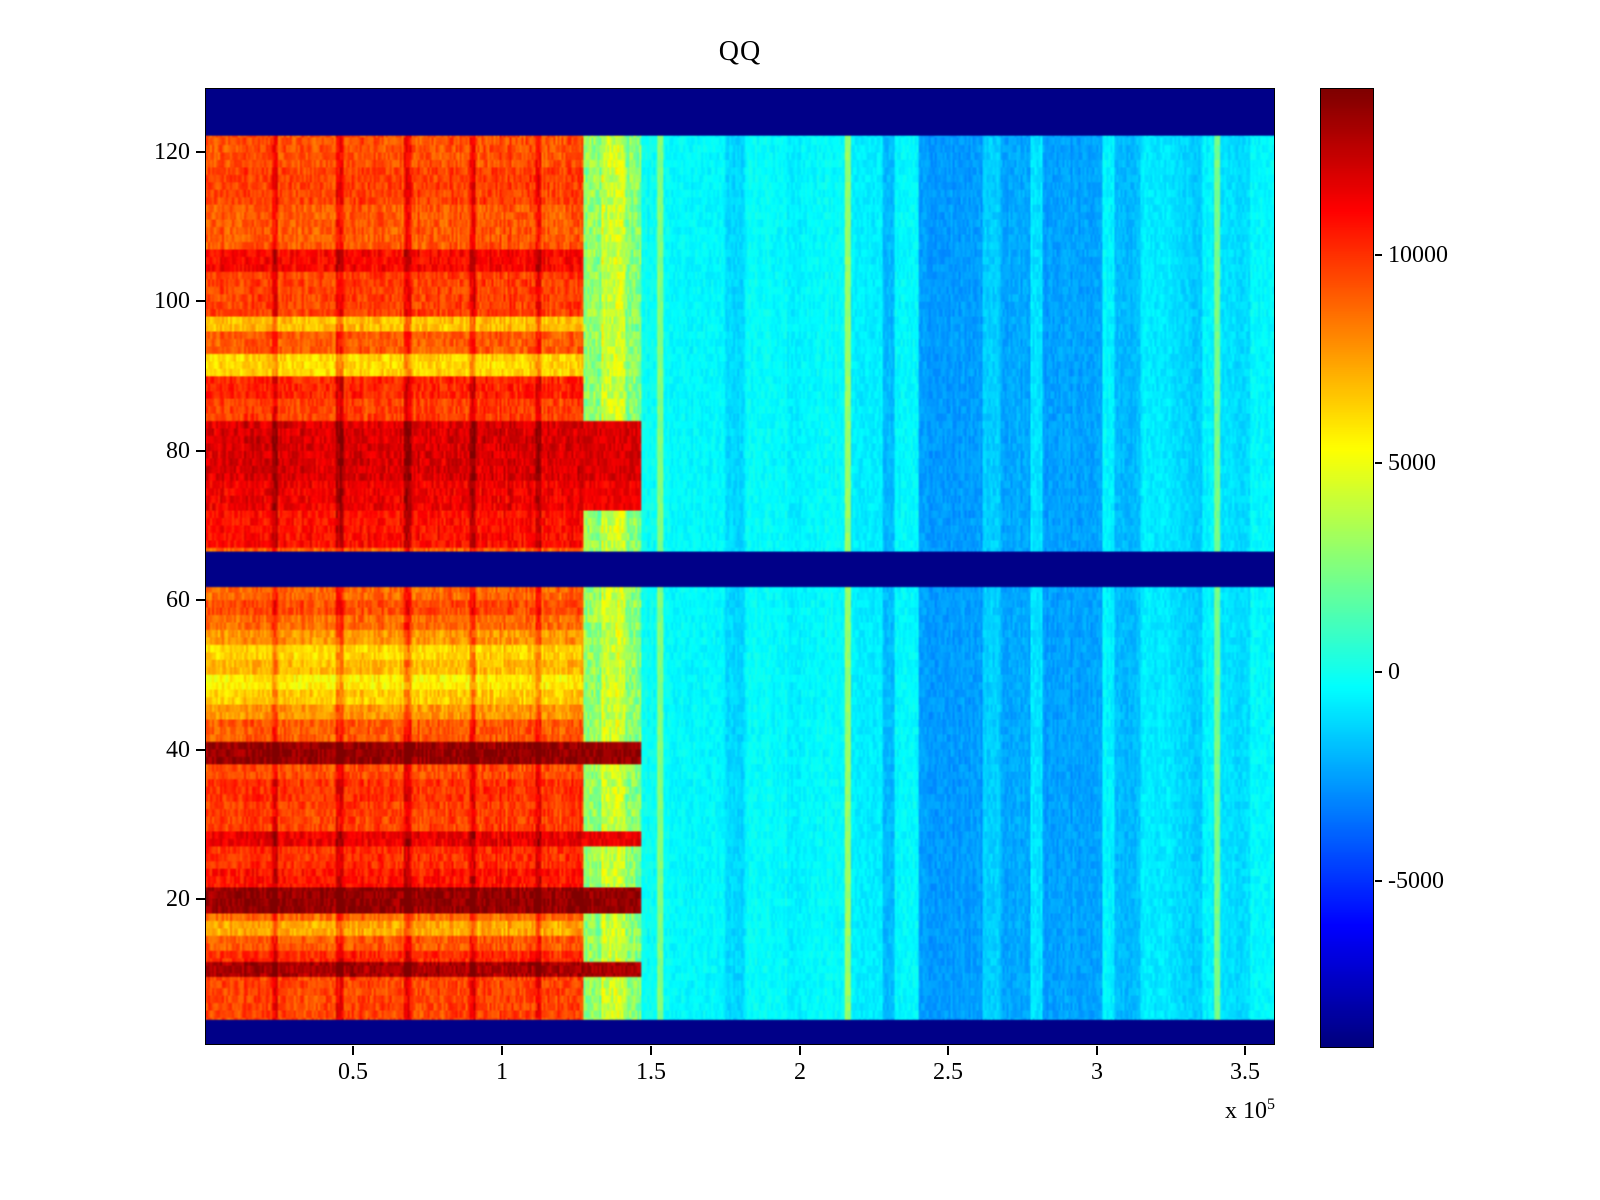  Describe the element at coordinates (800, 1072) in the screenshot. I see `x-tick-label: 2` at that location.